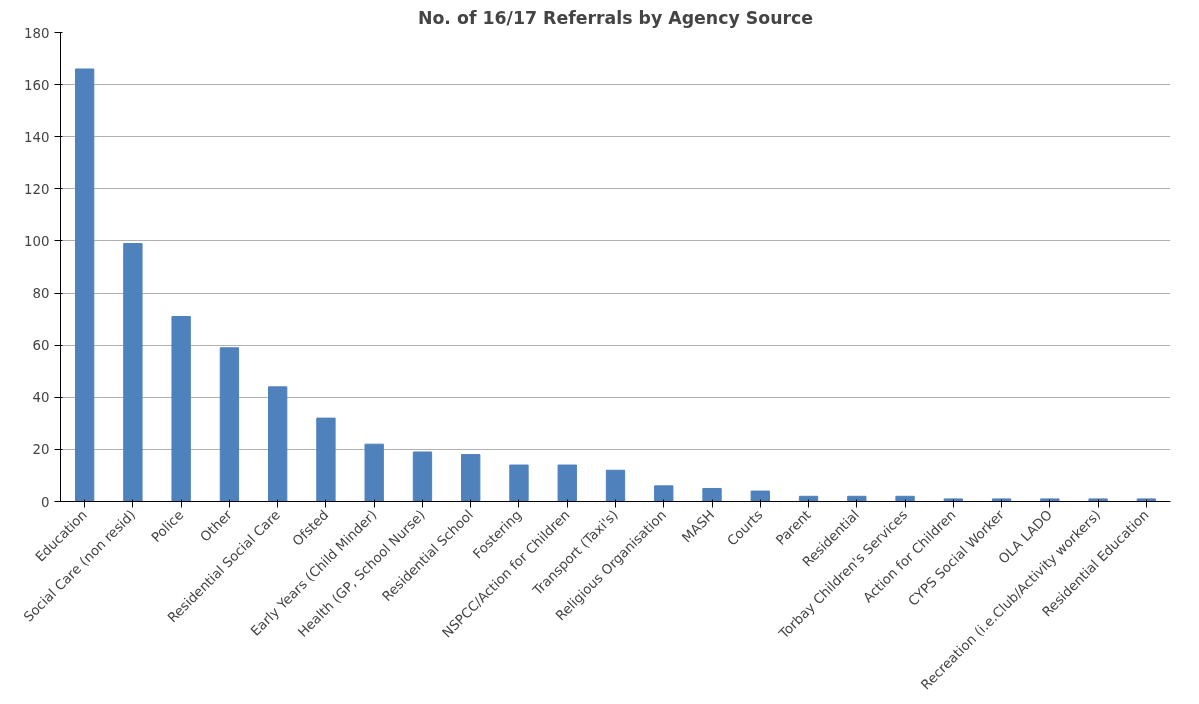 Image resolution: width=1199 pixels, height=704 pixels. I want to click on y-tick-label: 140, so click(37, 137).